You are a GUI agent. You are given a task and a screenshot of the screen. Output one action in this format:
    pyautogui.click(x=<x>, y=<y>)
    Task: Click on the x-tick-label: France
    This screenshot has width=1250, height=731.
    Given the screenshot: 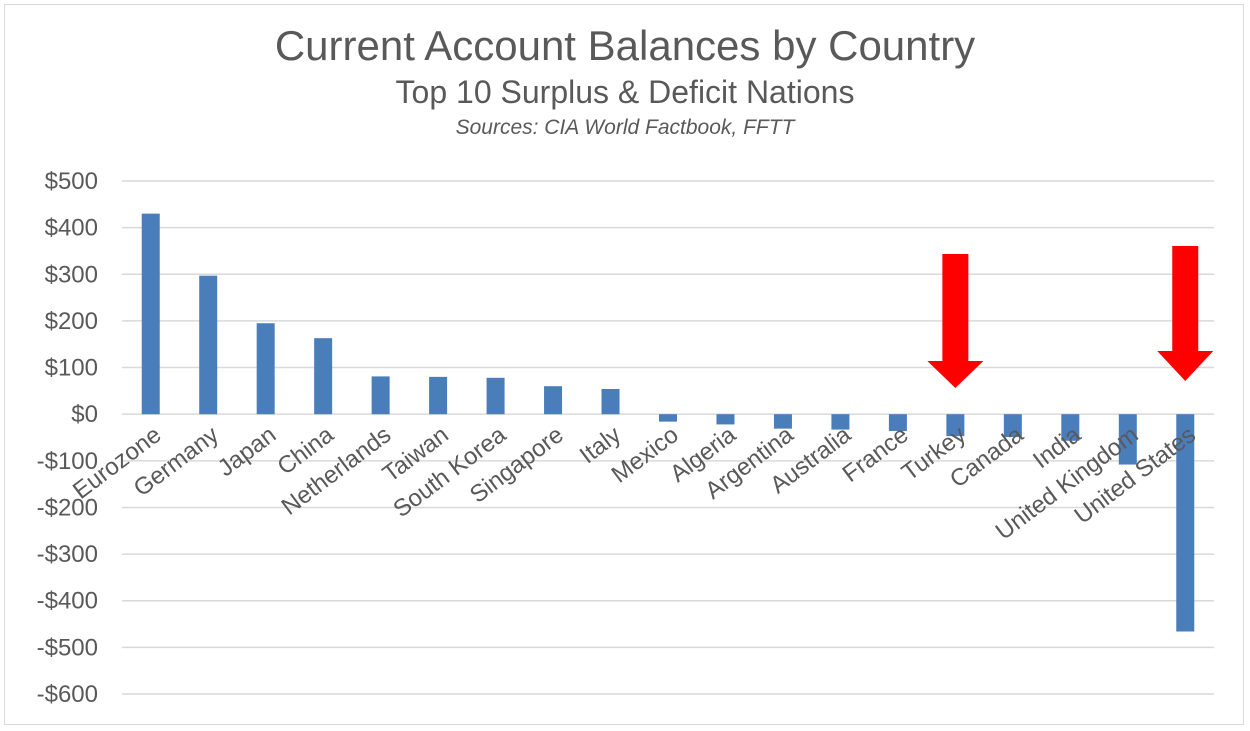 What is the action you would take?
    pyautogui.click(x=876, y=454)
    